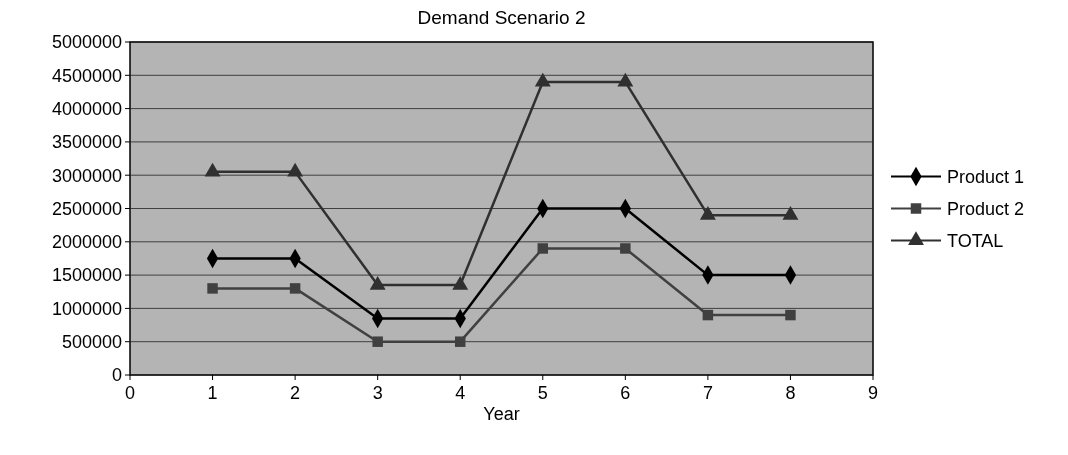 The image size is (1068, 455). I want to click on legend-label: Product 1, so click(986, 176).